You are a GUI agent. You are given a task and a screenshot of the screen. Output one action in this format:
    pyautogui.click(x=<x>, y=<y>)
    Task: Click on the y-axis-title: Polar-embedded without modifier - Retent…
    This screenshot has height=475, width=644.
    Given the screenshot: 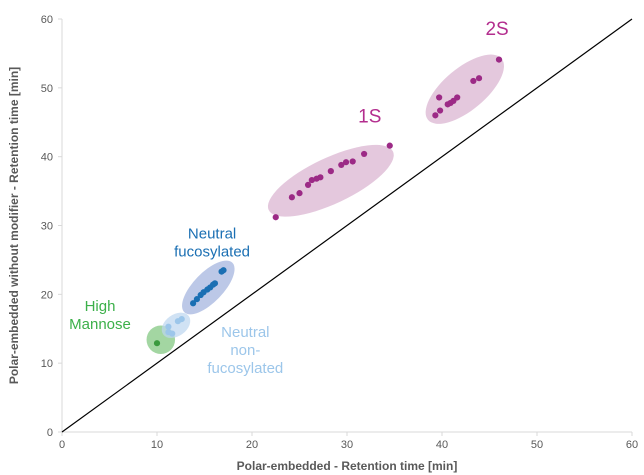 What is the action you would take?
    pyautogui.click(x=14, y=225)
    